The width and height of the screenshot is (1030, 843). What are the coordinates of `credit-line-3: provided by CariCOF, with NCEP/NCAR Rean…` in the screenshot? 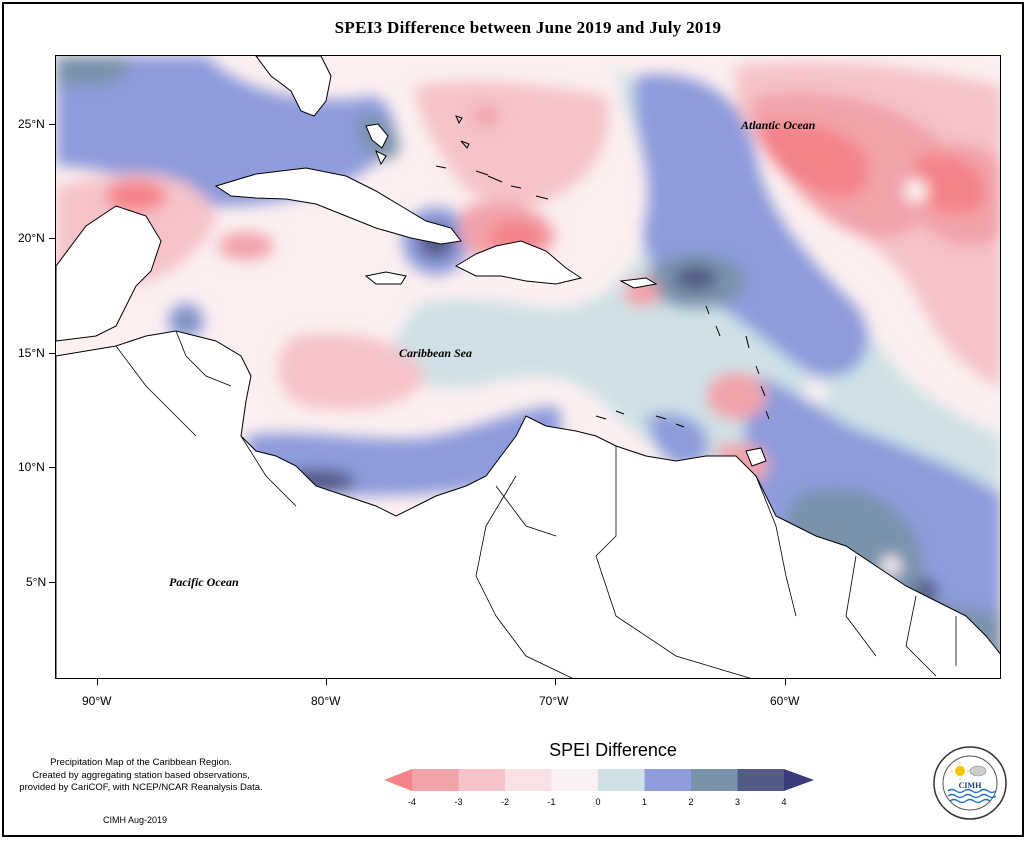 It's located at (141, 787).